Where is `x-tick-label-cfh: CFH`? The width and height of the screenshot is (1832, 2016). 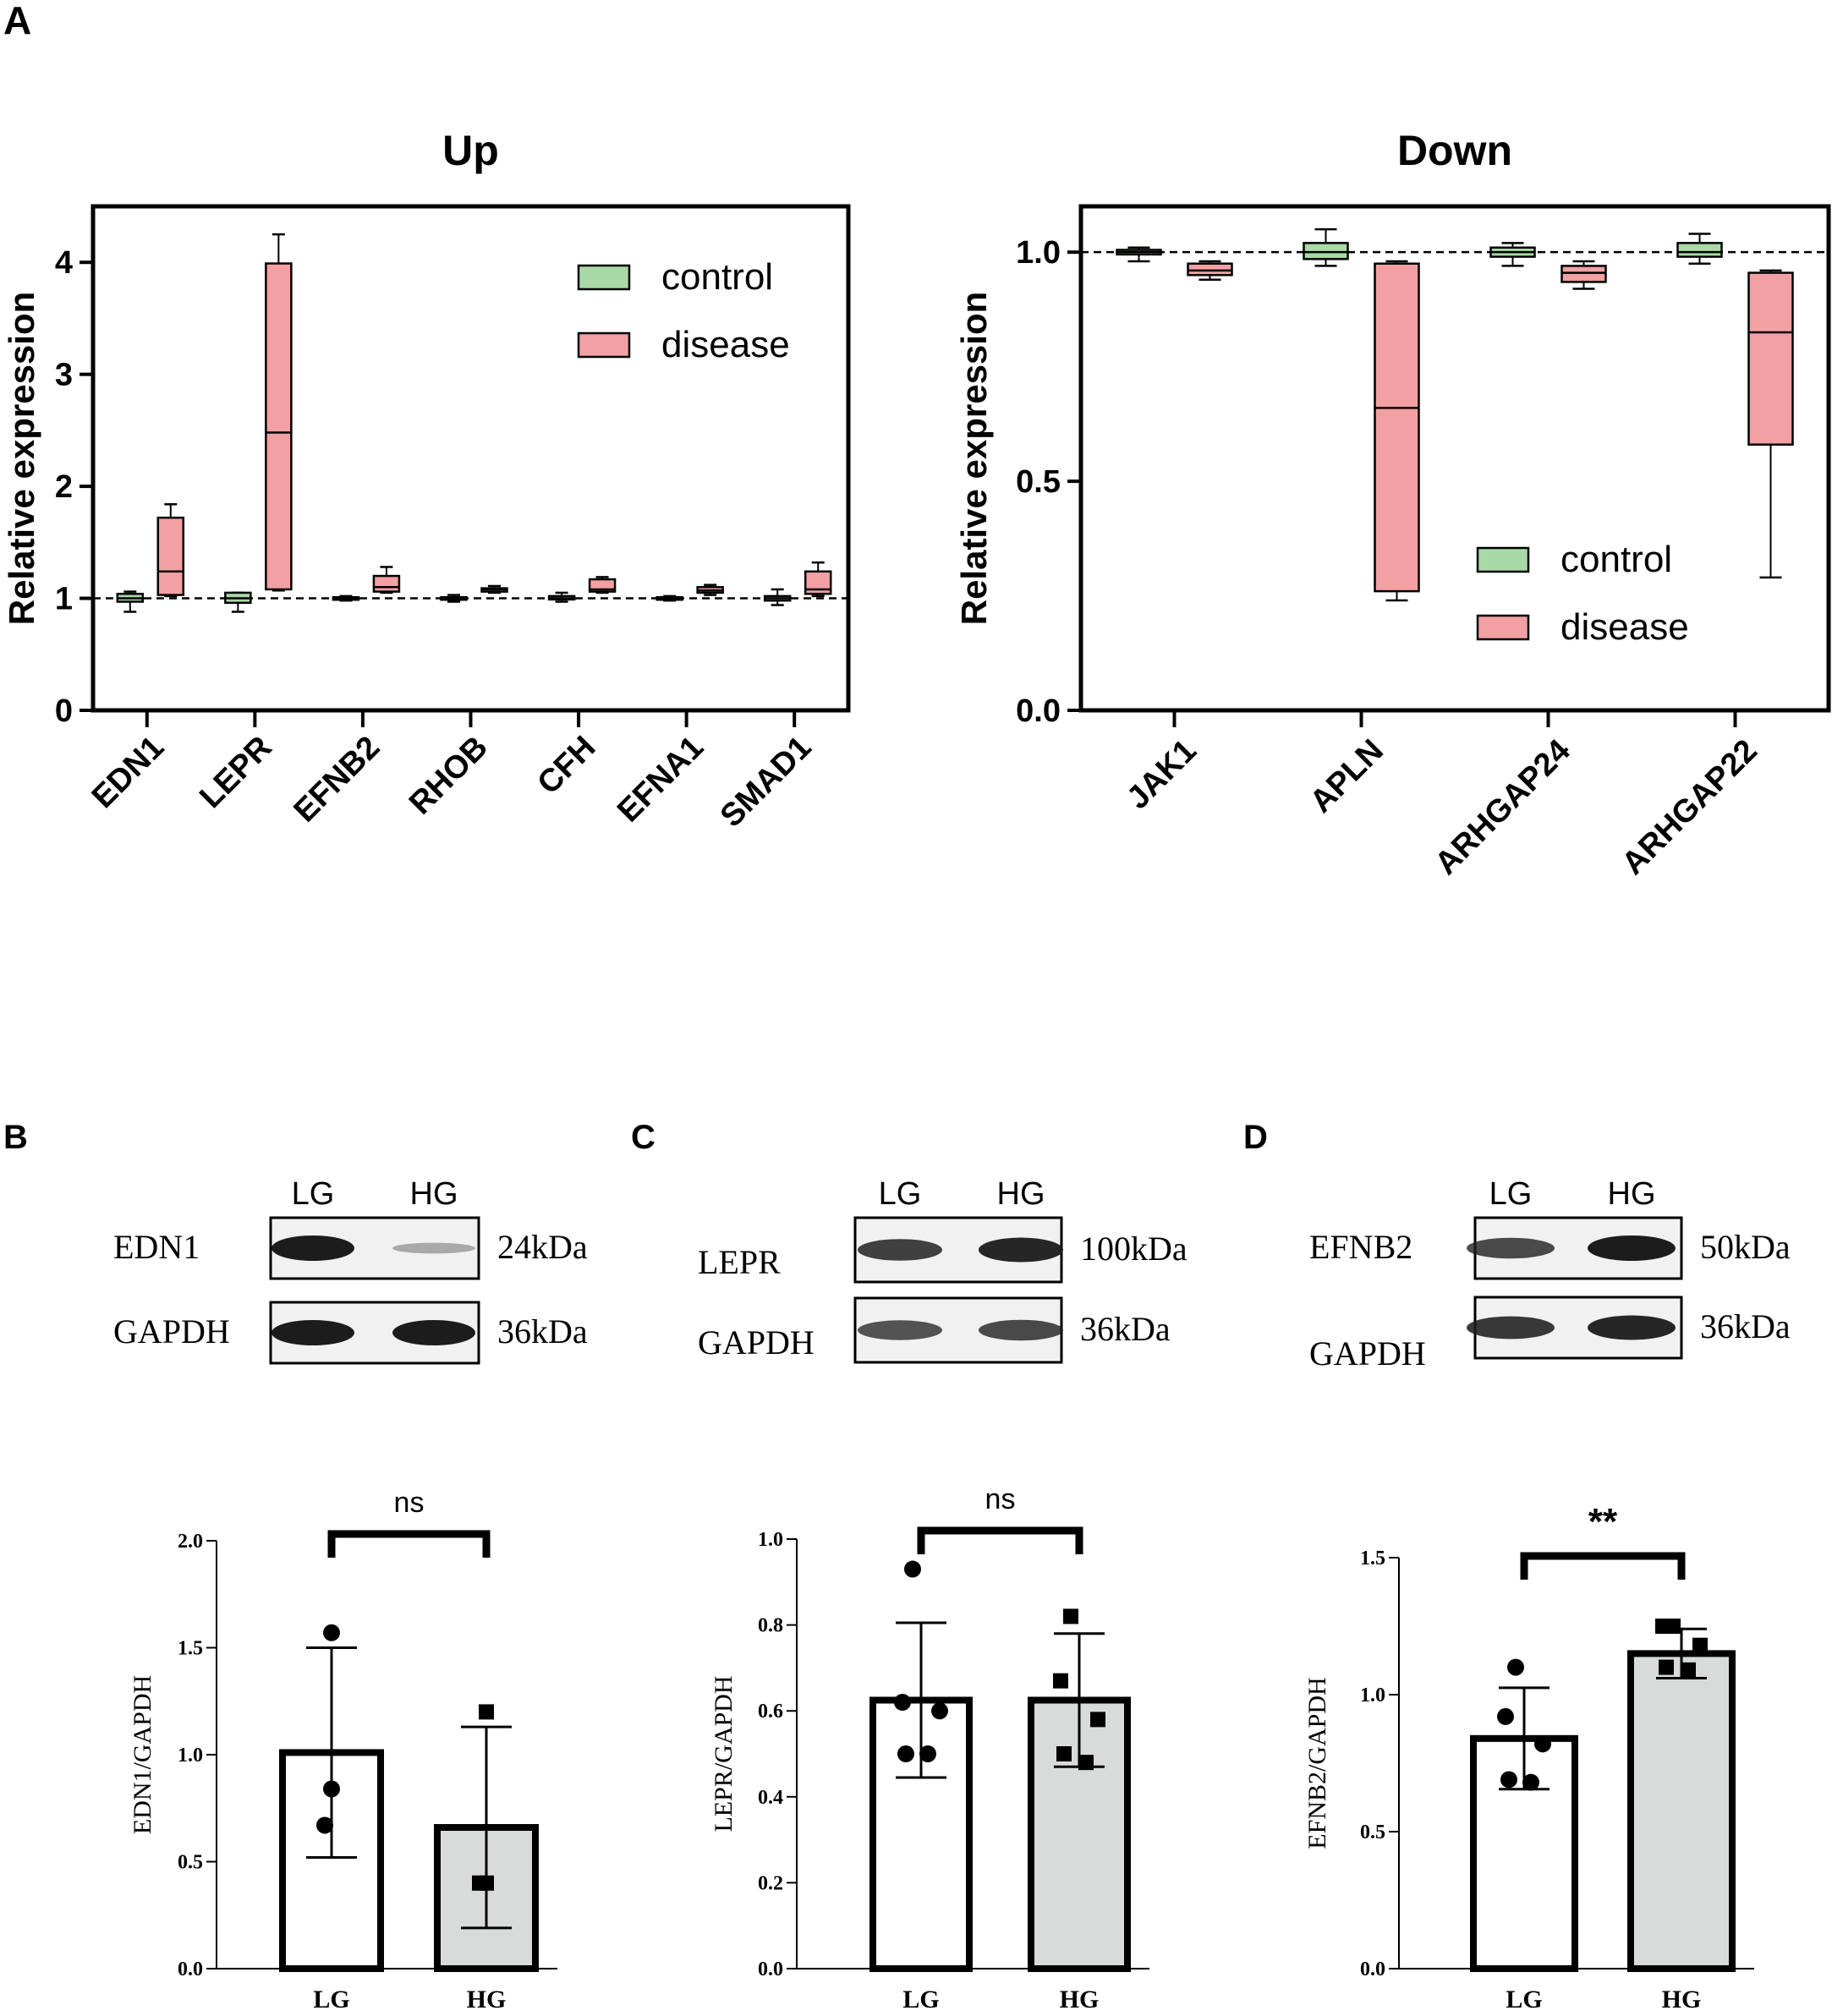
x-tick-label-cfh: CFH is located at coordinates (567, 766).